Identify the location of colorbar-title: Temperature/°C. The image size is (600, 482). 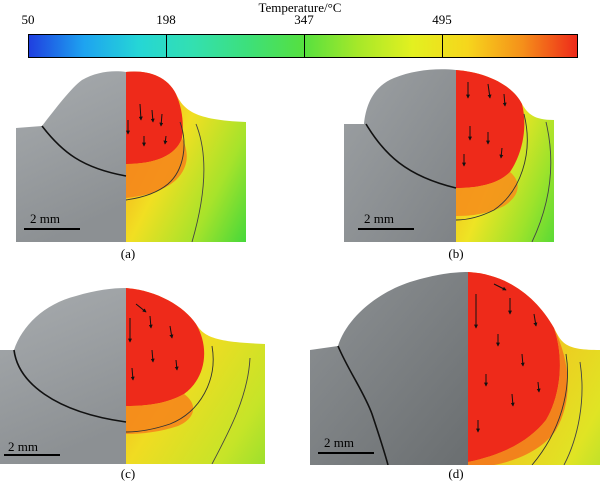
(300, 7).